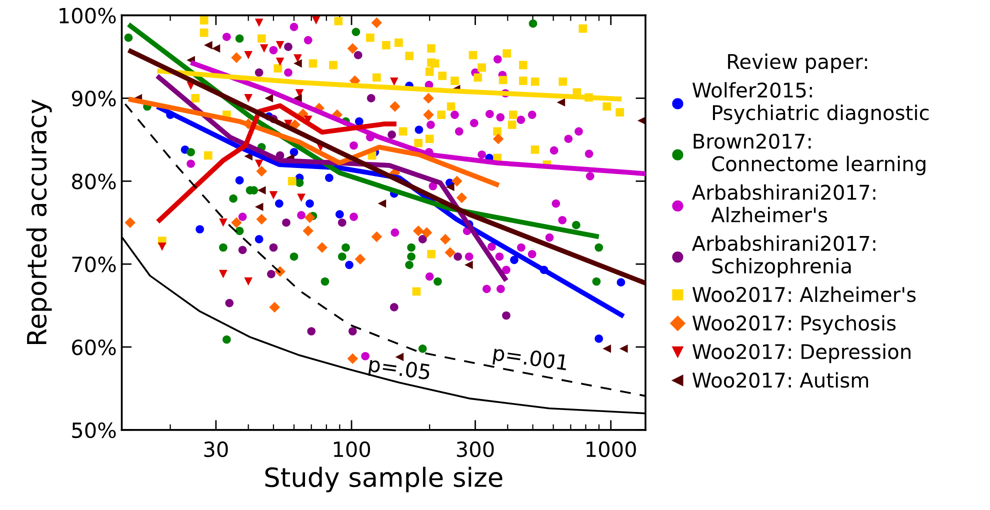 This screenshot has width=990, height=510. What do you see at coordinates (798, 64) in the screenshot?
I see `legend-title: Review paper:` at bounding box center [798, 64].